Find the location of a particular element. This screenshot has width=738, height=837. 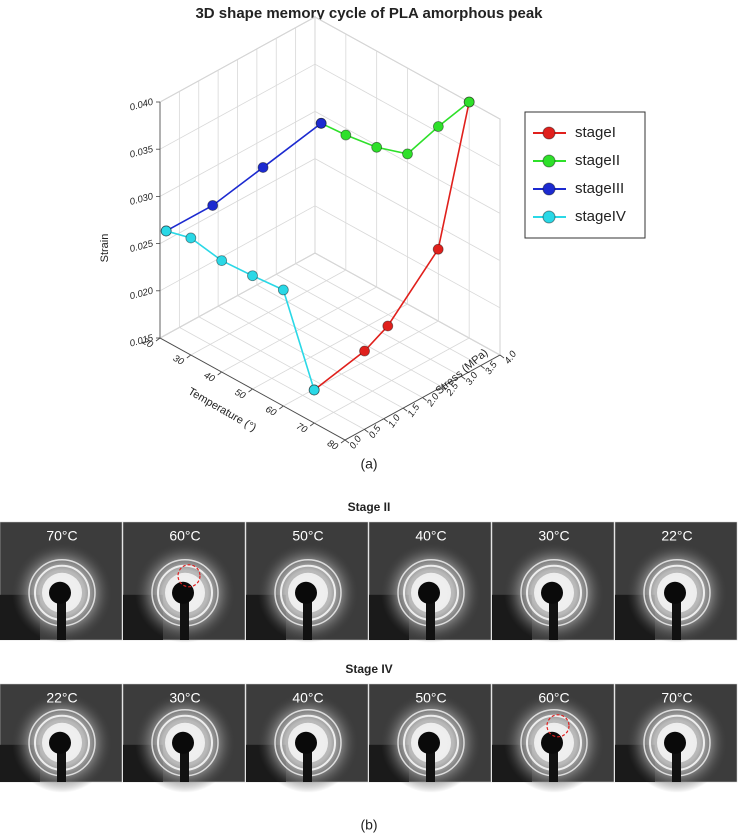

panel-label: 70°C is located at coordinates (61, 536).